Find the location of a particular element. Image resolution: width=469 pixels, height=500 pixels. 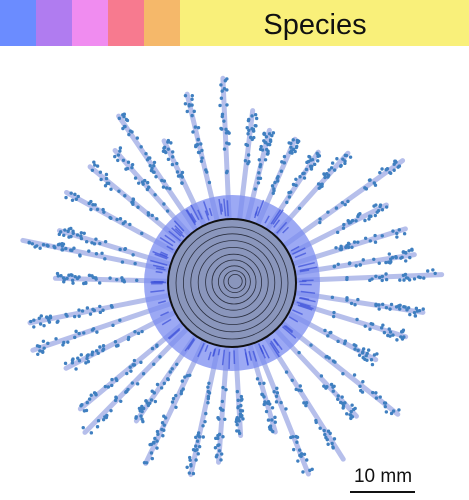

swatch is located at coordinates (18, 23).